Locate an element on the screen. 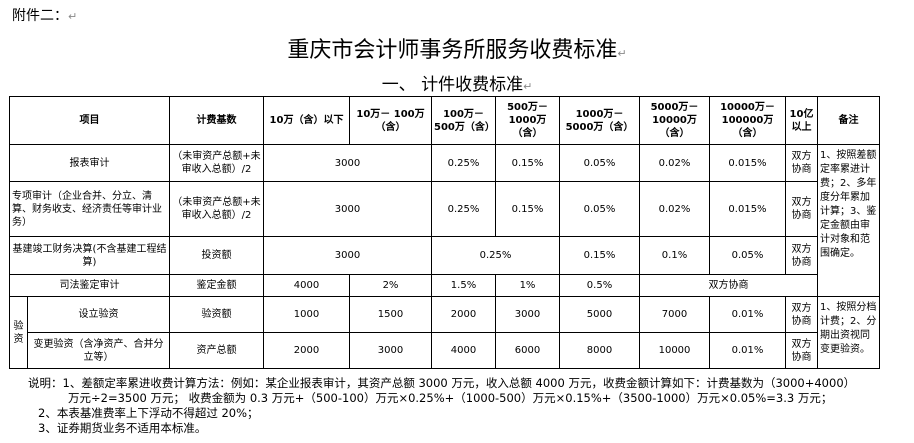  group-label: 验资 is located at coordinates (18, 332).